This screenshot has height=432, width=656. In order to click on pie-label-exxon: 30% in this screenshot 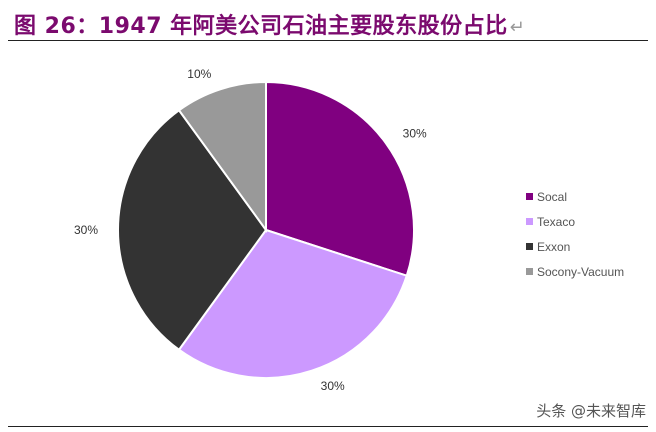, I will do `click(86, 230)`.